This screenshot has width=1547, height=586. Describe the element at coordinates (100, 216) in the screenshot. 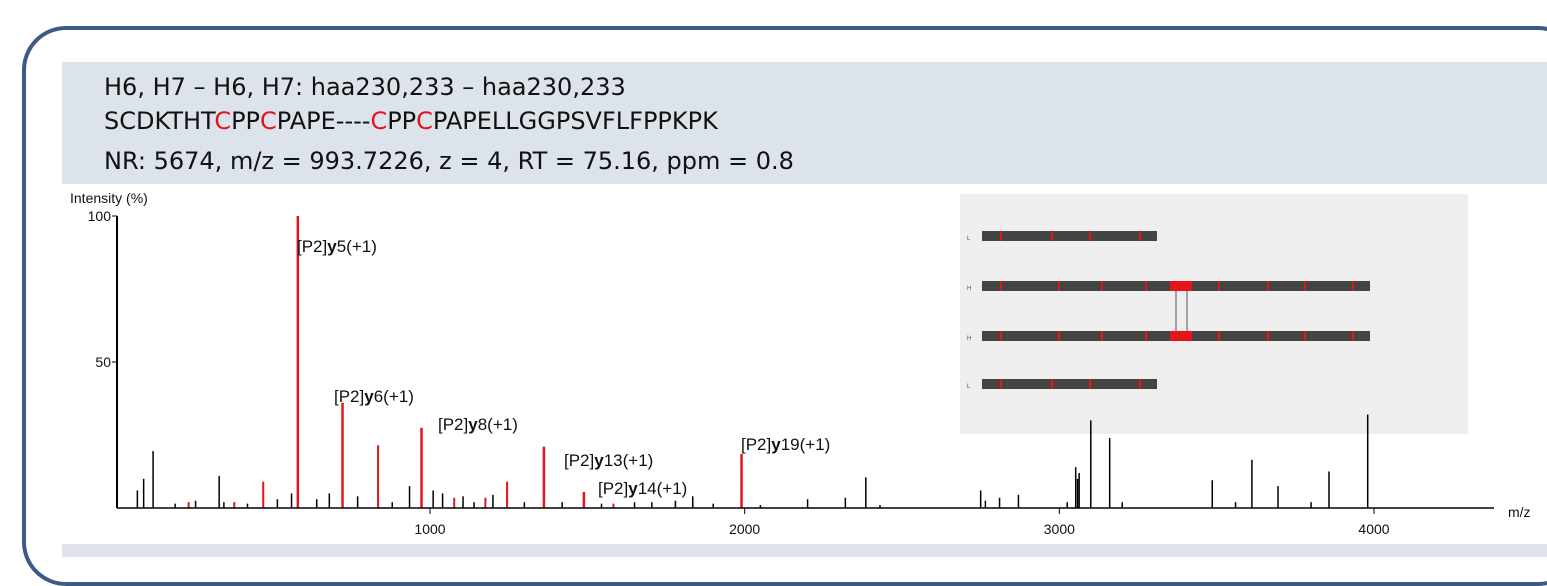

I see `y-tick-label: 100` at that location.